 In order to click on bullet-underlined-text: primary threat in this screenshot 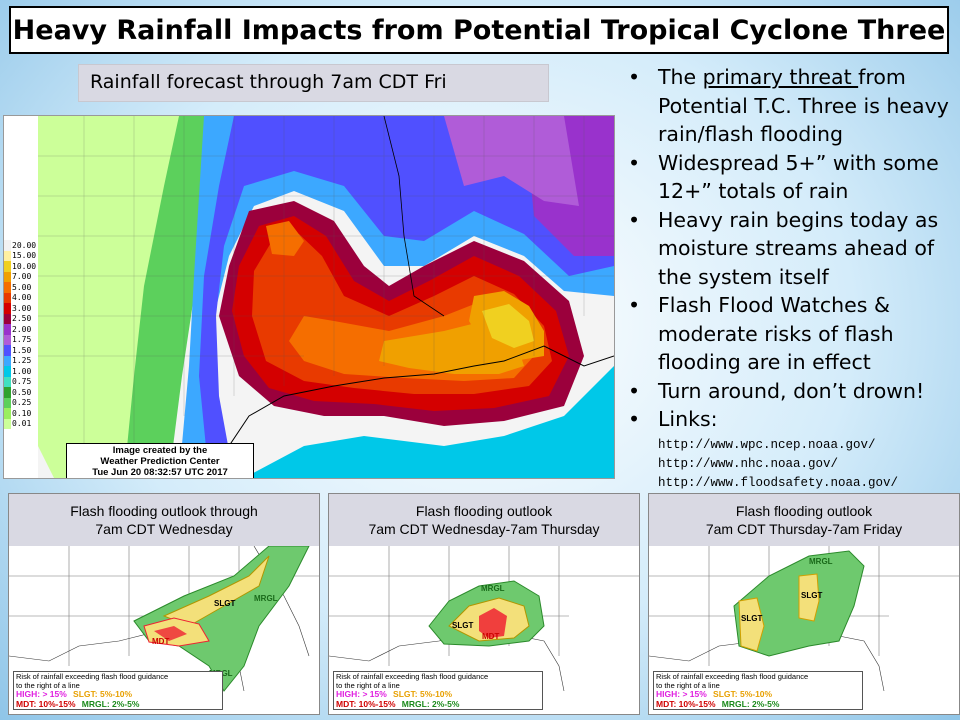, I will do `click(780, 77)`.